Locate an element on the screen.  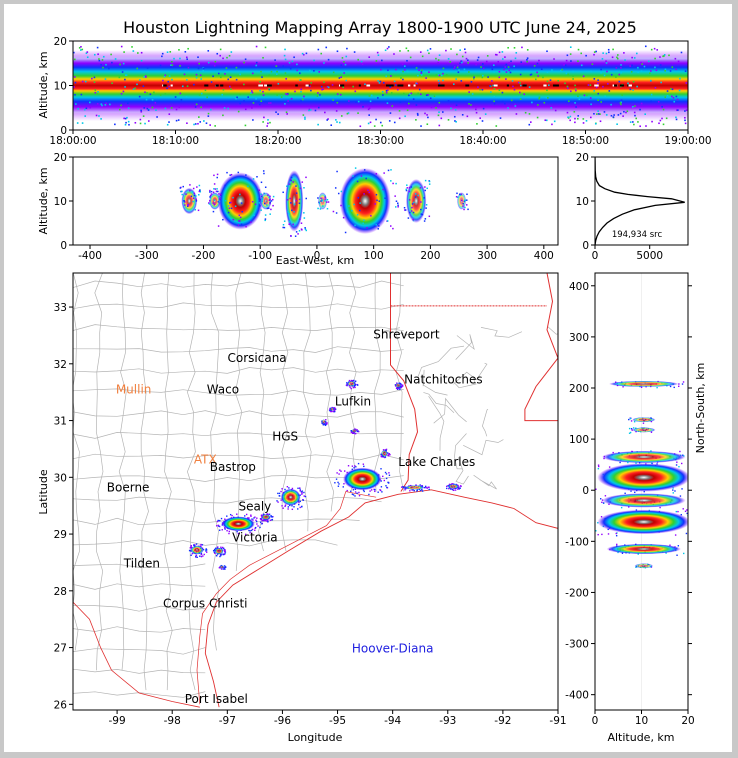
north-south-y-tick-label: -400 is located at coordinates (577, 696).